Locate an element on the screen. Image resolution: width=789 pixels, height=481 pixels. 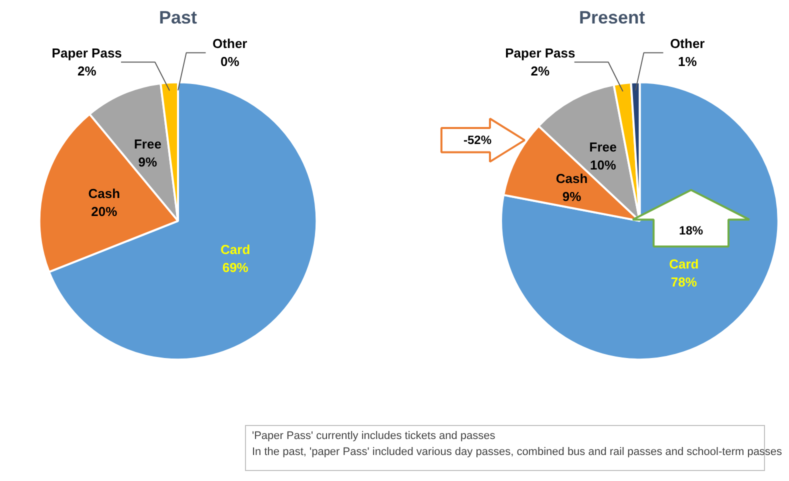
data-label: 69% is located at coordinates (235, 268).